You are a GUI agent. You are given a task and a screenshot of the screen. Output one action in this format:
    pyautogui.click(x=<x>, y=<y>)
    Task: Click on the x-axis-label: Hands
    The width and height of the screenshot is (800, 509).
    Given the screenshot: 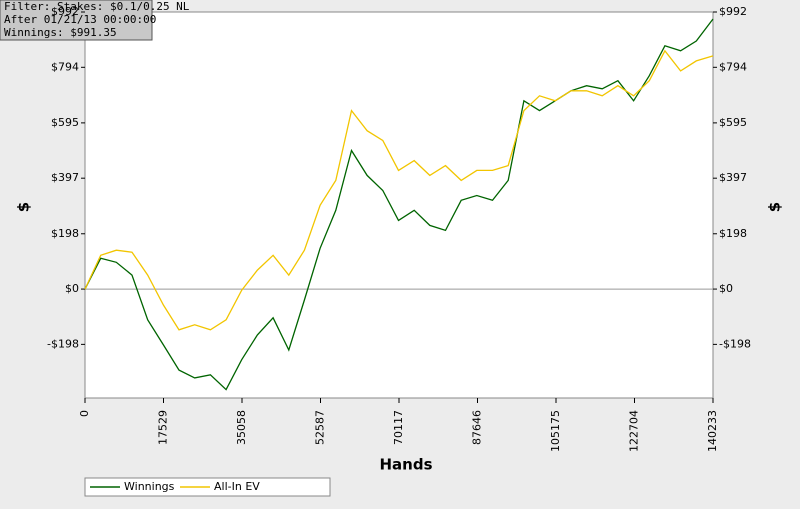 What is the action you would take?
    pyautogui.click(x=405, y=465)
    